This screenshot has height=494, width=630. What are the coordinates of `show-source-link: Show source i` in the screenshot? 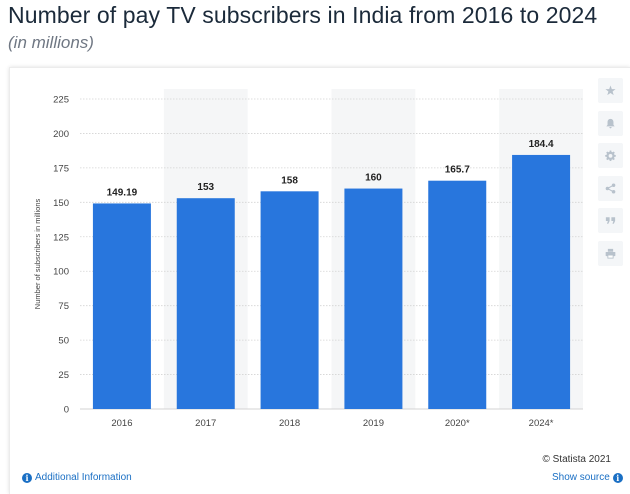 It's located at (587, 477).